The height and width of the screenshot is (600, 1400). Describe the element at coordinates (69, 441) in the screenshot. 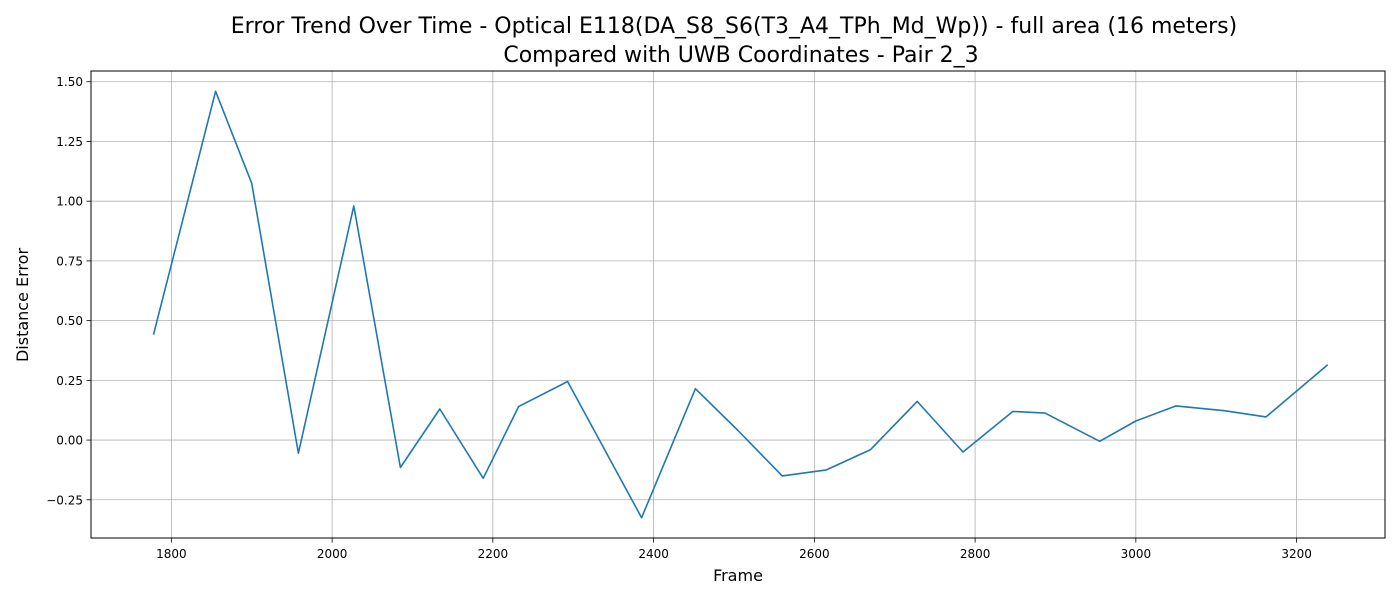

I see `y-tick-label: 0.00` at that location.